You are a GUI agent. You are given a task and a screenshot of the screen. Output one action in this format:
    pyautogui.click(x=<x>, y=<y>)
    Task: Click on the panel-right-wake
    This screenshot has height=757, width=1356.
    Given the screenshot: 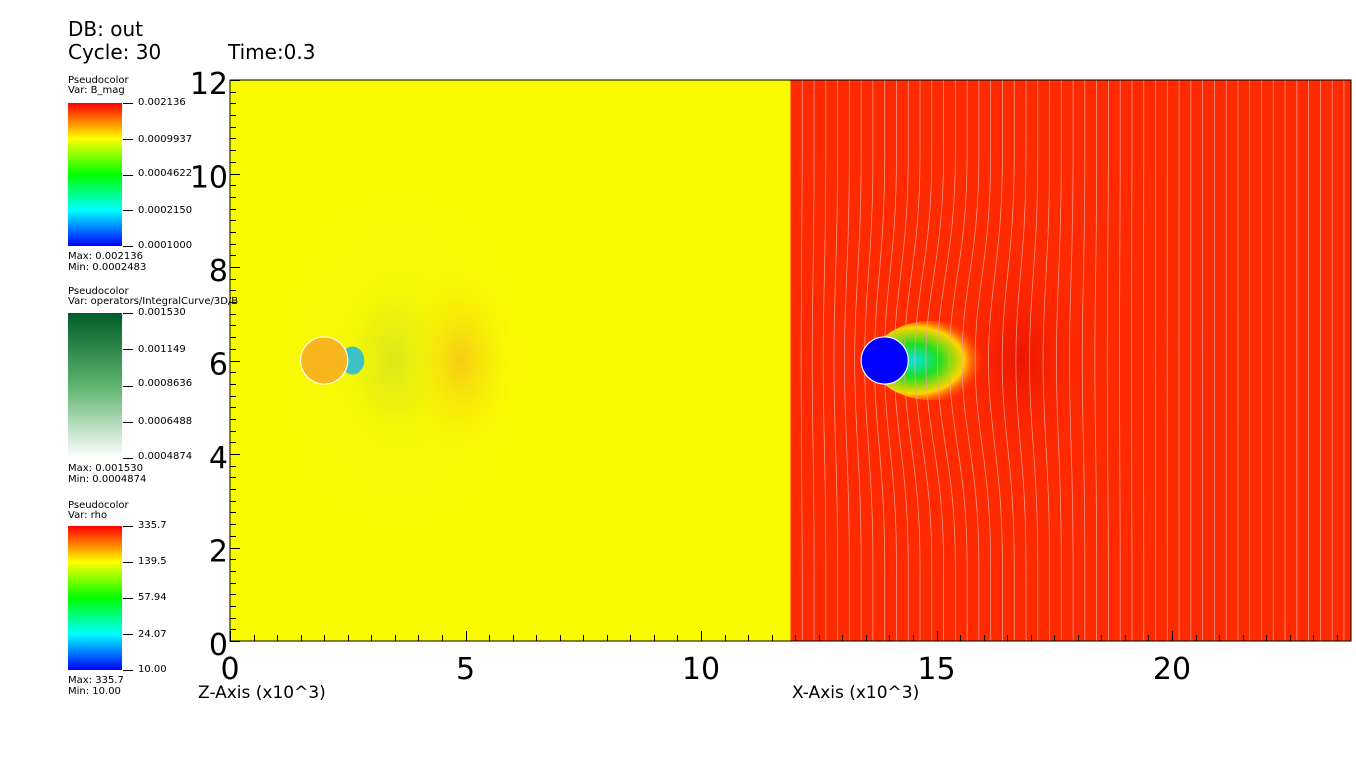 What is the action you would take?
    pyautogui.click(x=931, y=360)
    